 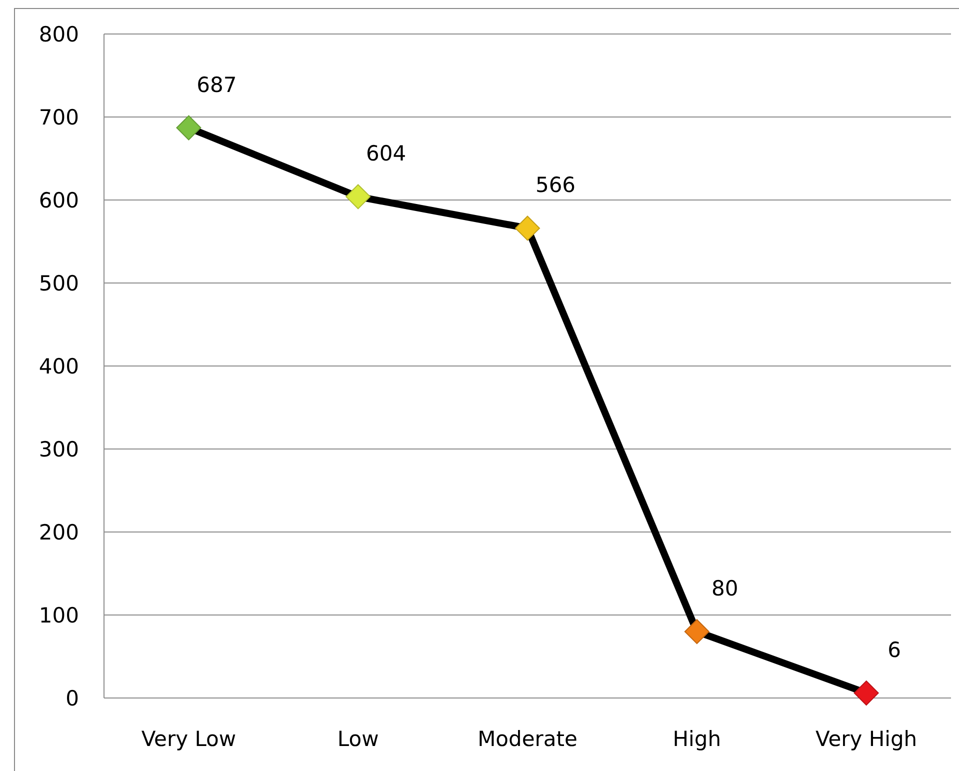 What do you see at coordinates (894, 650) in the screenshot?
I see `data-label: 6` at bounding box center [894, 650].